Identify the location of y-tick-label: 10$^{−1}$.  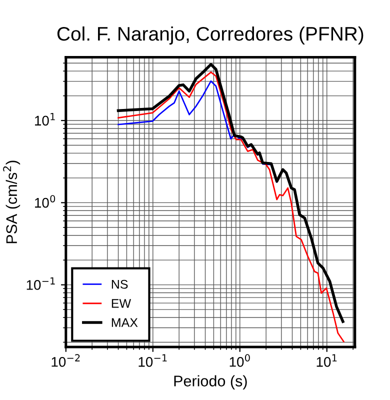
(40, 283).